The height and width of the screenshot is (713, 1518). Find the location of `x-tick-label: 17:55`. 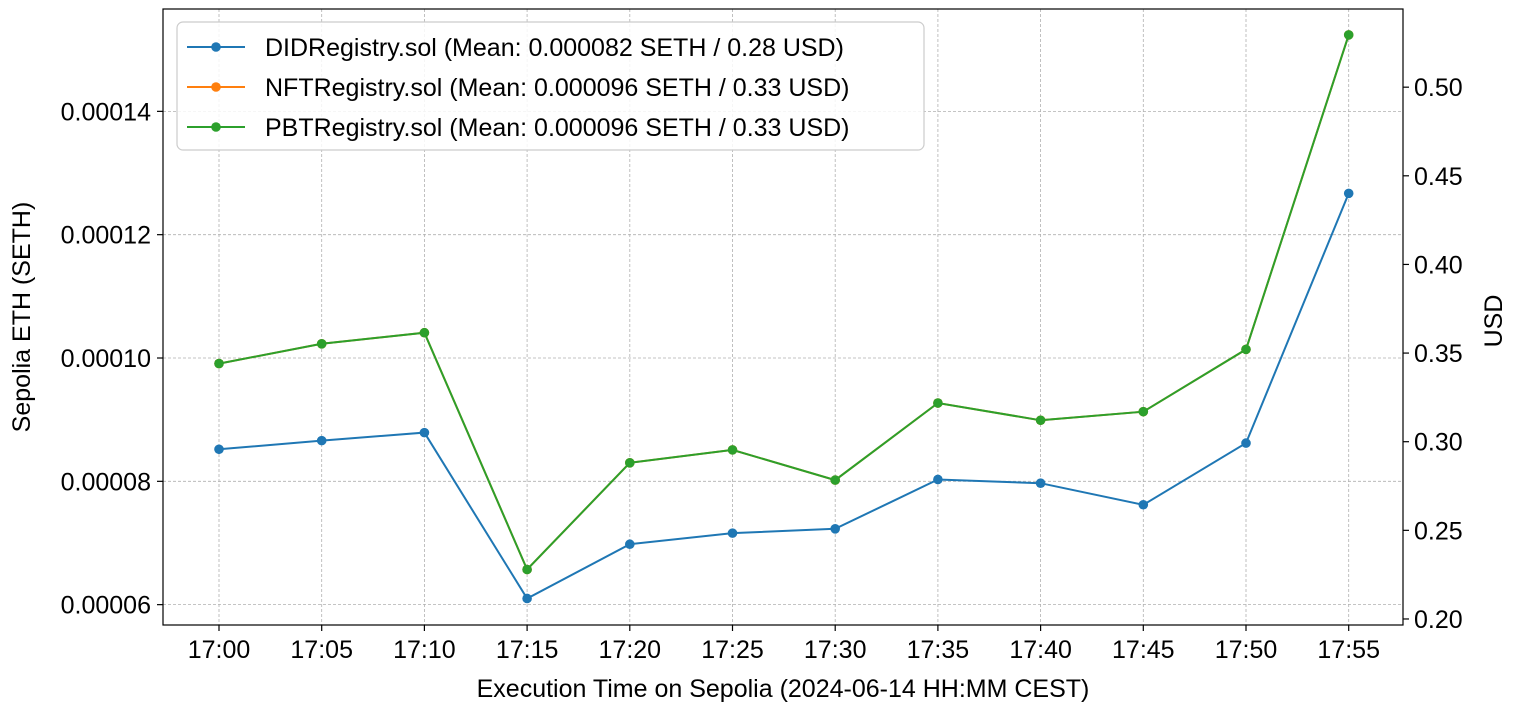

x-tick-label: 17:55 is located at coordinates (1348, 650).